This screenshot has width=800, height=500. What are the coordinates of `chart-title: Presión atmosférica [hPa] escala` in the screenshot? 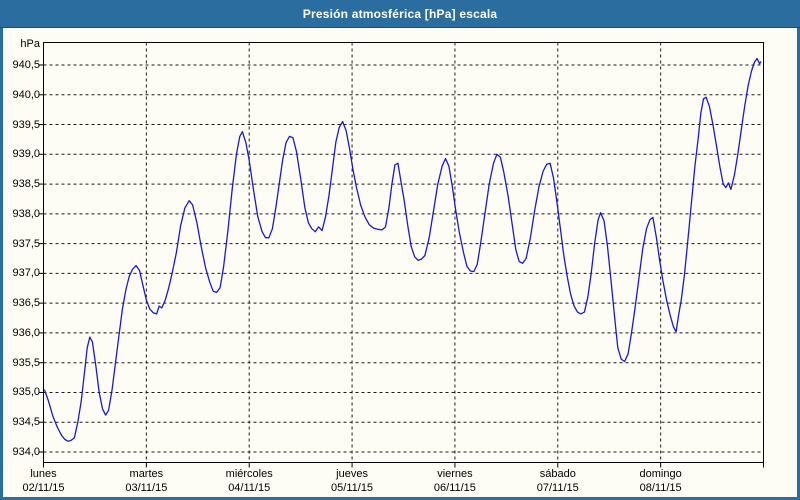 It's located at (400, 13).